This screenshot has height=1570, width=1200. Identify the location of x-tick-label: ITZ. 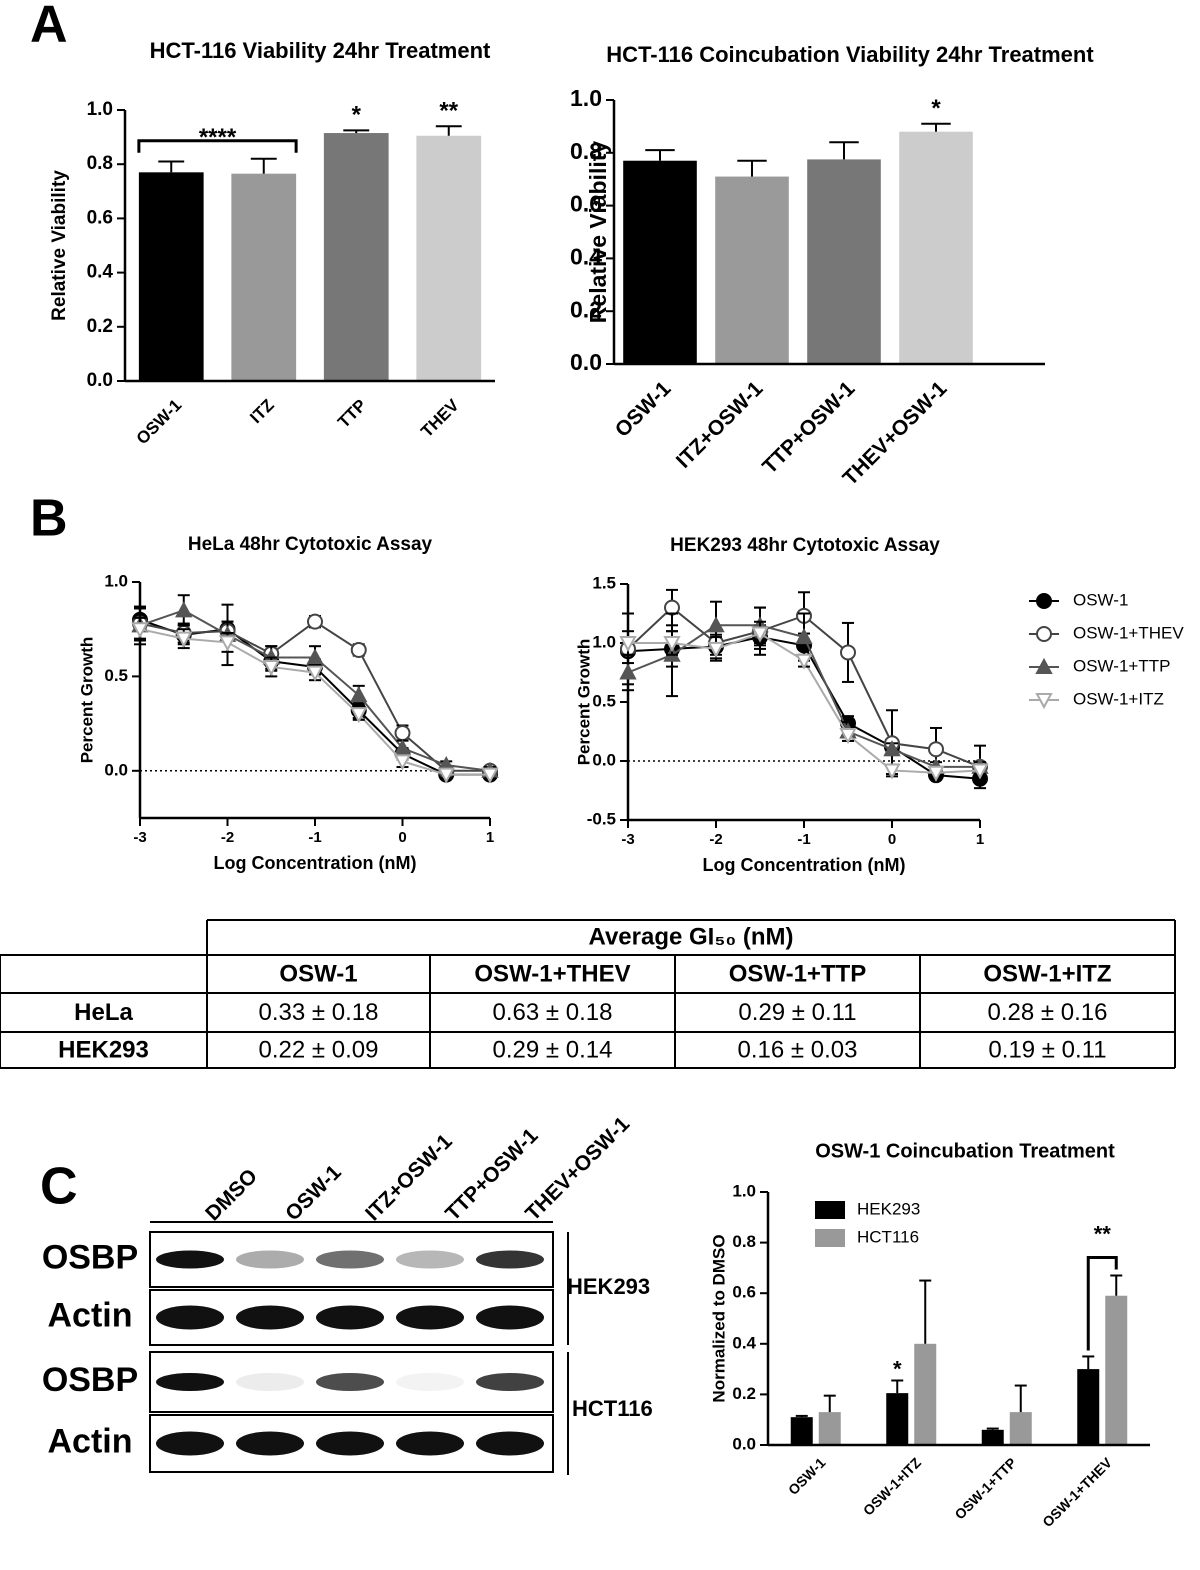
(261, 411).